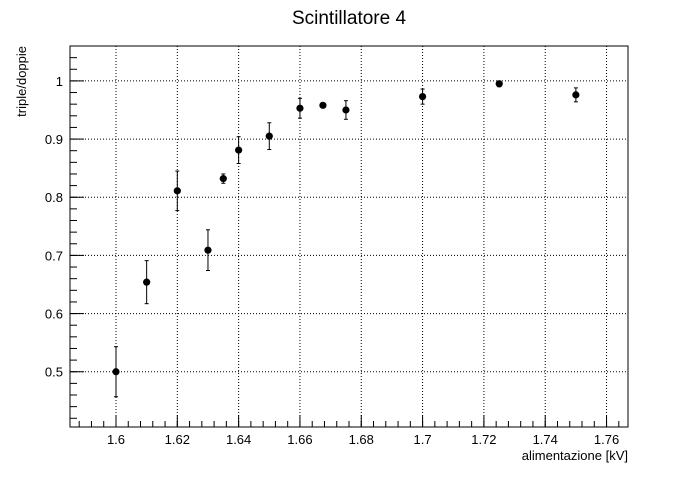  I want to click on chart-title: Scintillatore 4, so click(349, 18).